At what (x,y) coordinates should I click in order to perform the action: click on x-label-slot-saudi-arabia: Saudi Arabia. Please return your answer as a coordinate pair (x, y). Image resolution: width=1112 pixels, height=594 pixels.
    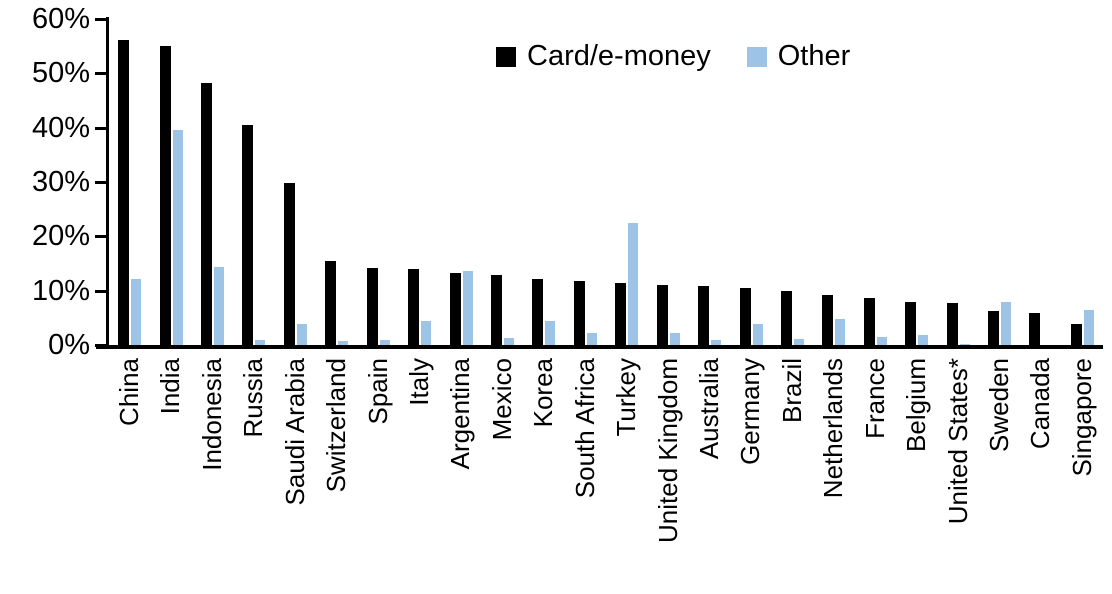
    Looking at the image, I should click on (295, 431).